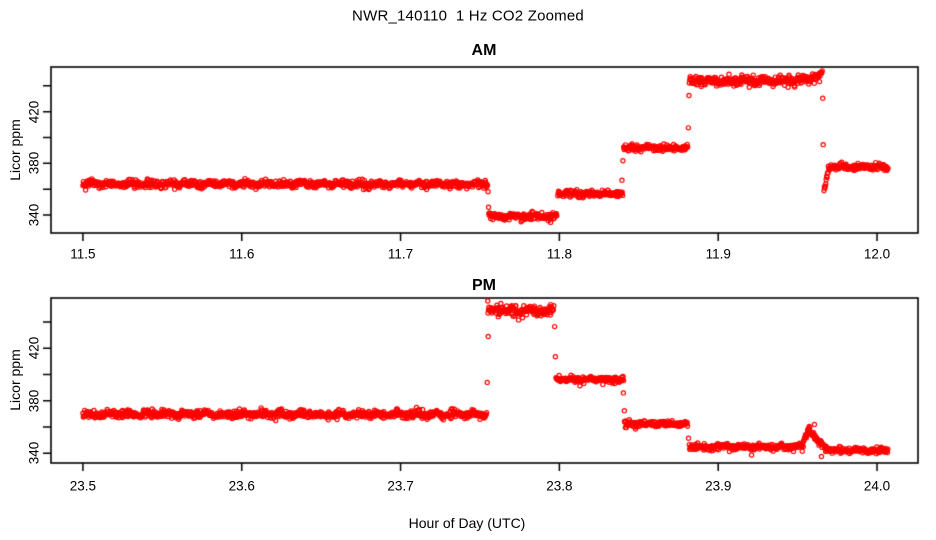 The width and height of the screenshot is (936, 540). What do you see at coordinates (400, 253) in the screenshot?
I see `x-tick-label: 11.7` at bounding box center [400, 253].